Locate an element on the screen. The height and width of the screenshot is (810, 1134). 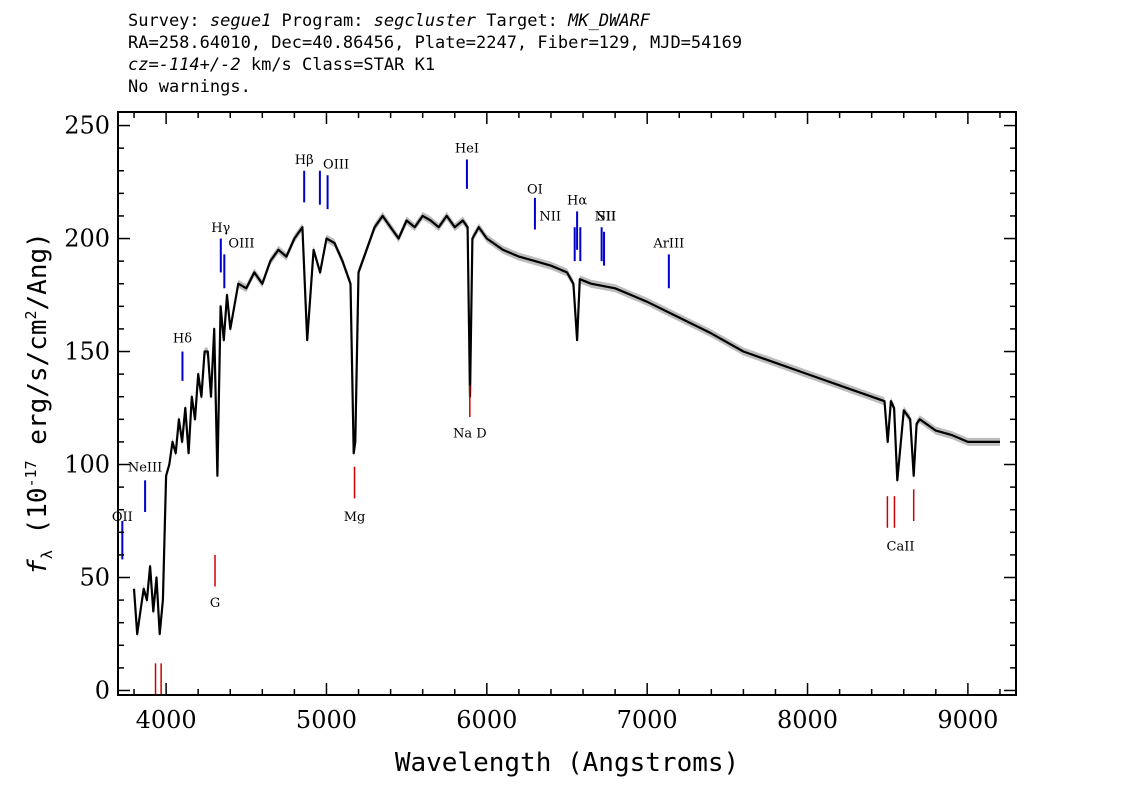
line-label: Hα is located at coordinates (577, 201).